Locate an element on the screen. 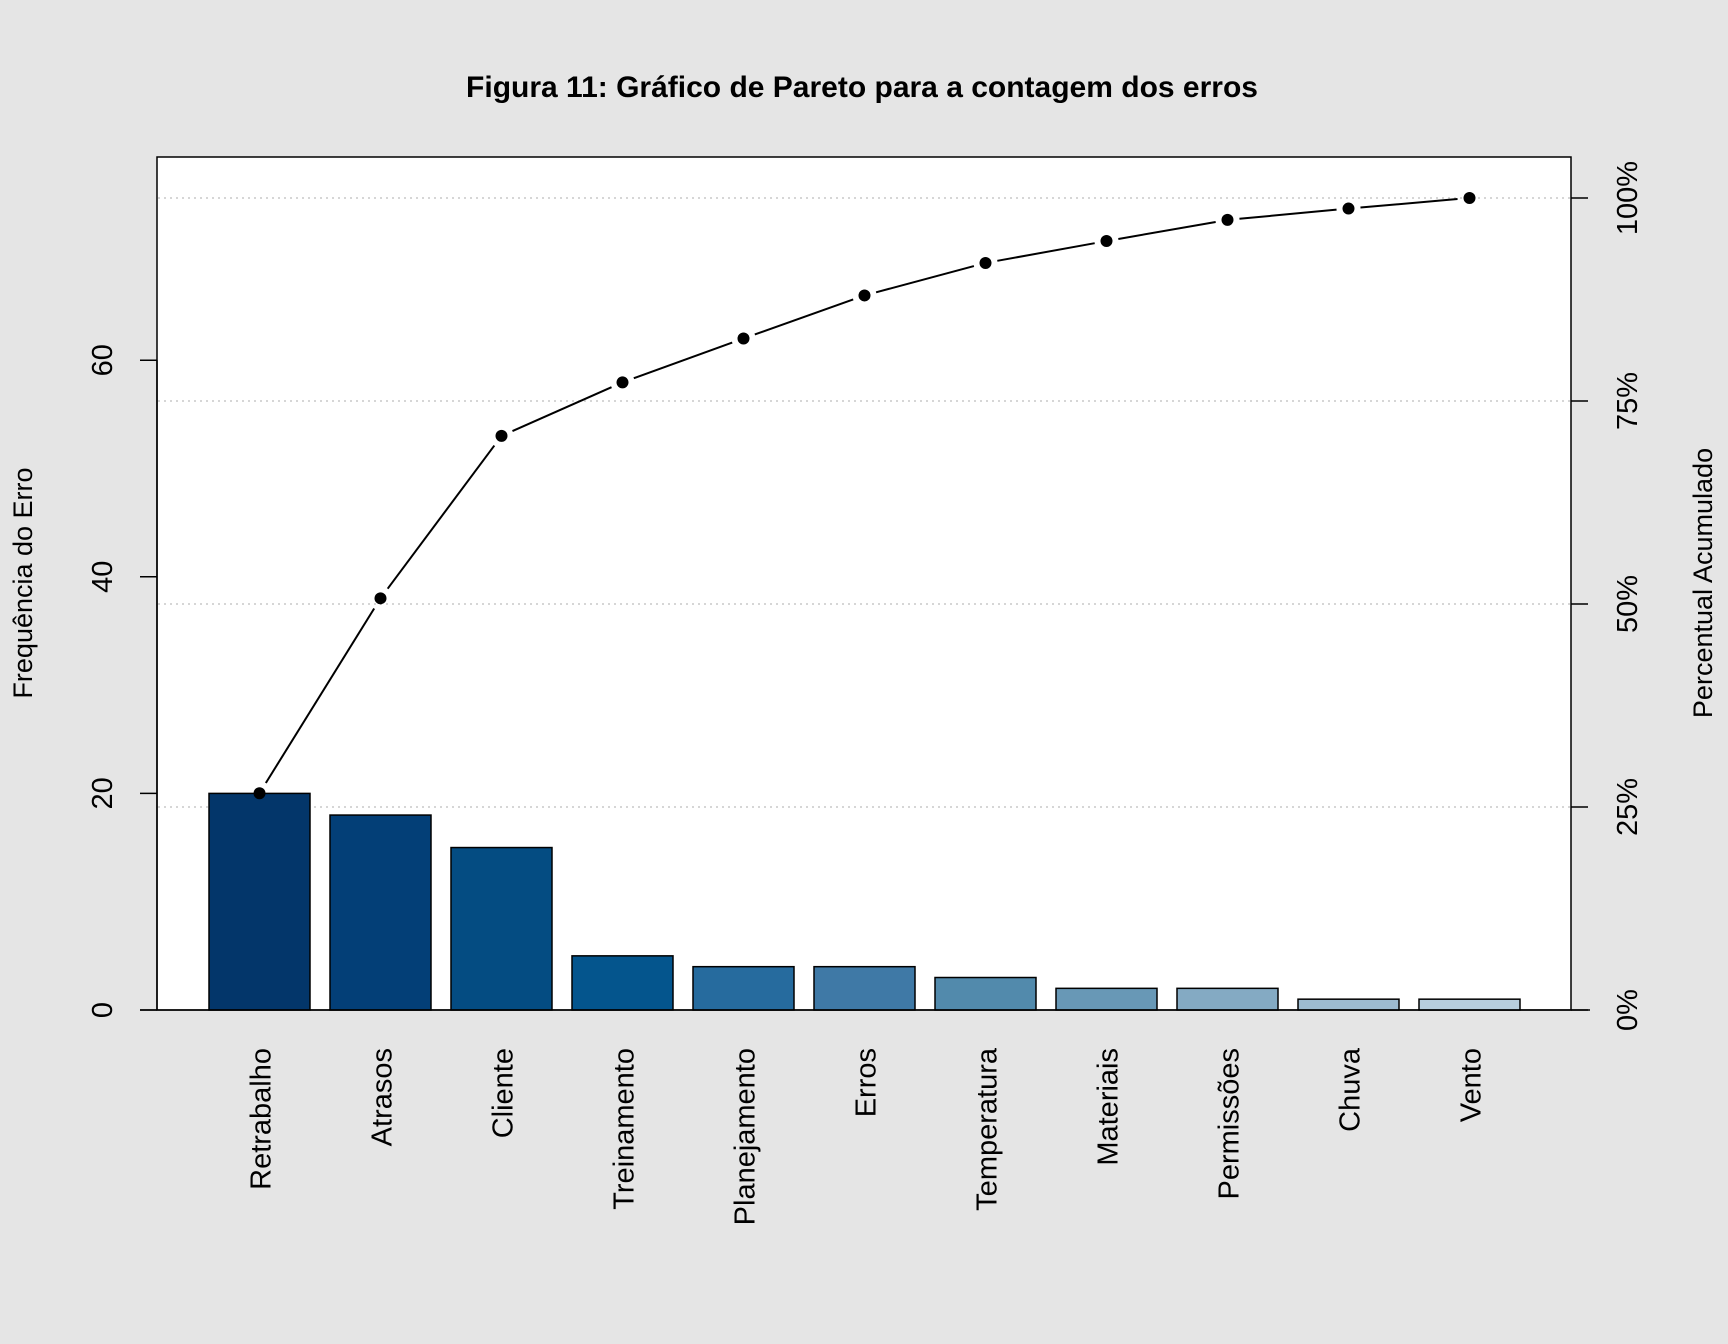 Image resolution: width=1728 pixels, height=1344 pixels. x-tick-label: Permissões is located at coordinates (1230, 1124).